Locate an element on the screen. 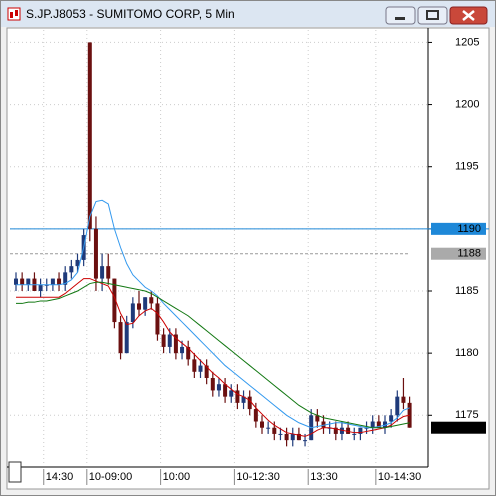  y-tick-label: 1185 is located at coordinates (467, 291).